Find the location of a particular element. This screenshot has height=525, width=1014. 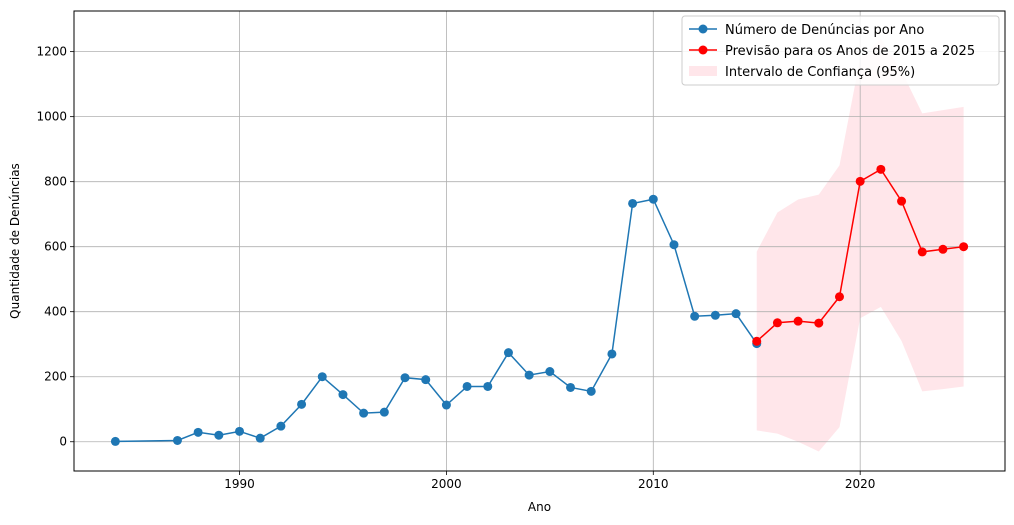

y-tick-label: 600 is located at coordinates (55, 247).